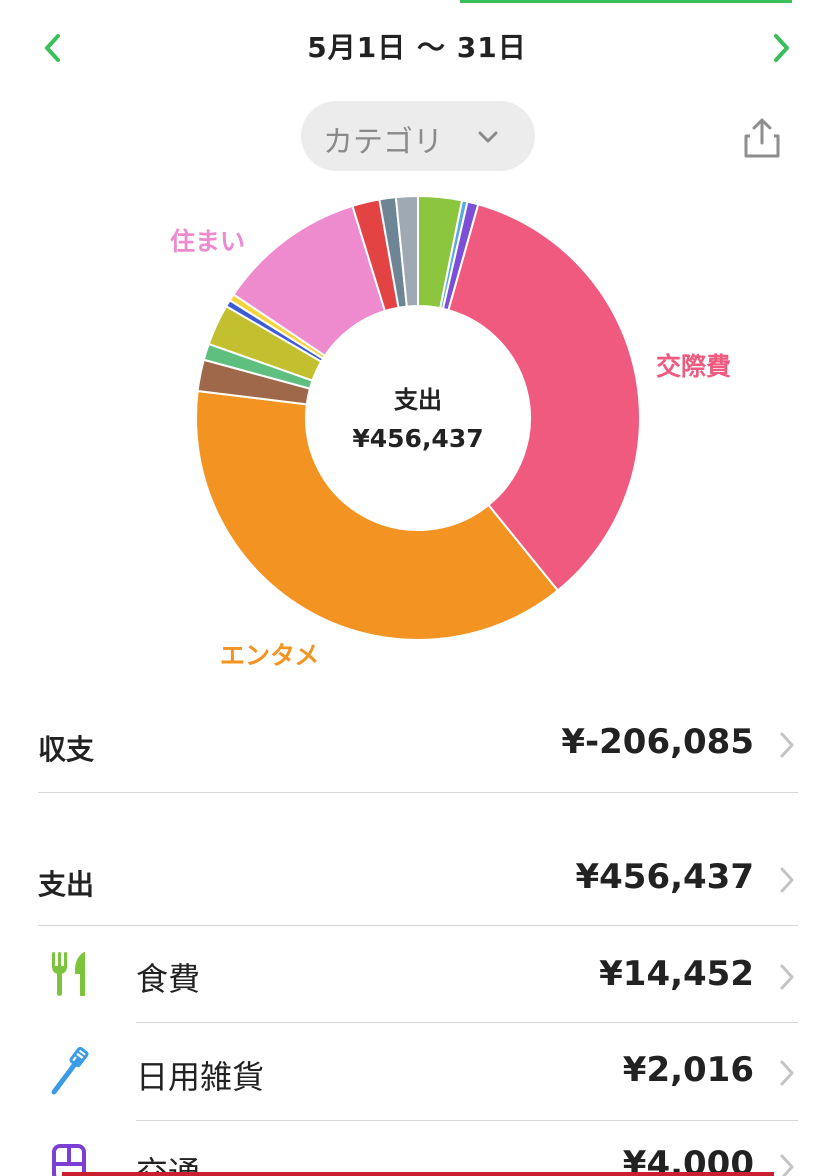 Image resolution: width=834 pixels, height=1176 pixels. Describe the element at coordinates (418, 976) in the screenshot. I see `category-row-food: 食費 ¥14,452` at that location.